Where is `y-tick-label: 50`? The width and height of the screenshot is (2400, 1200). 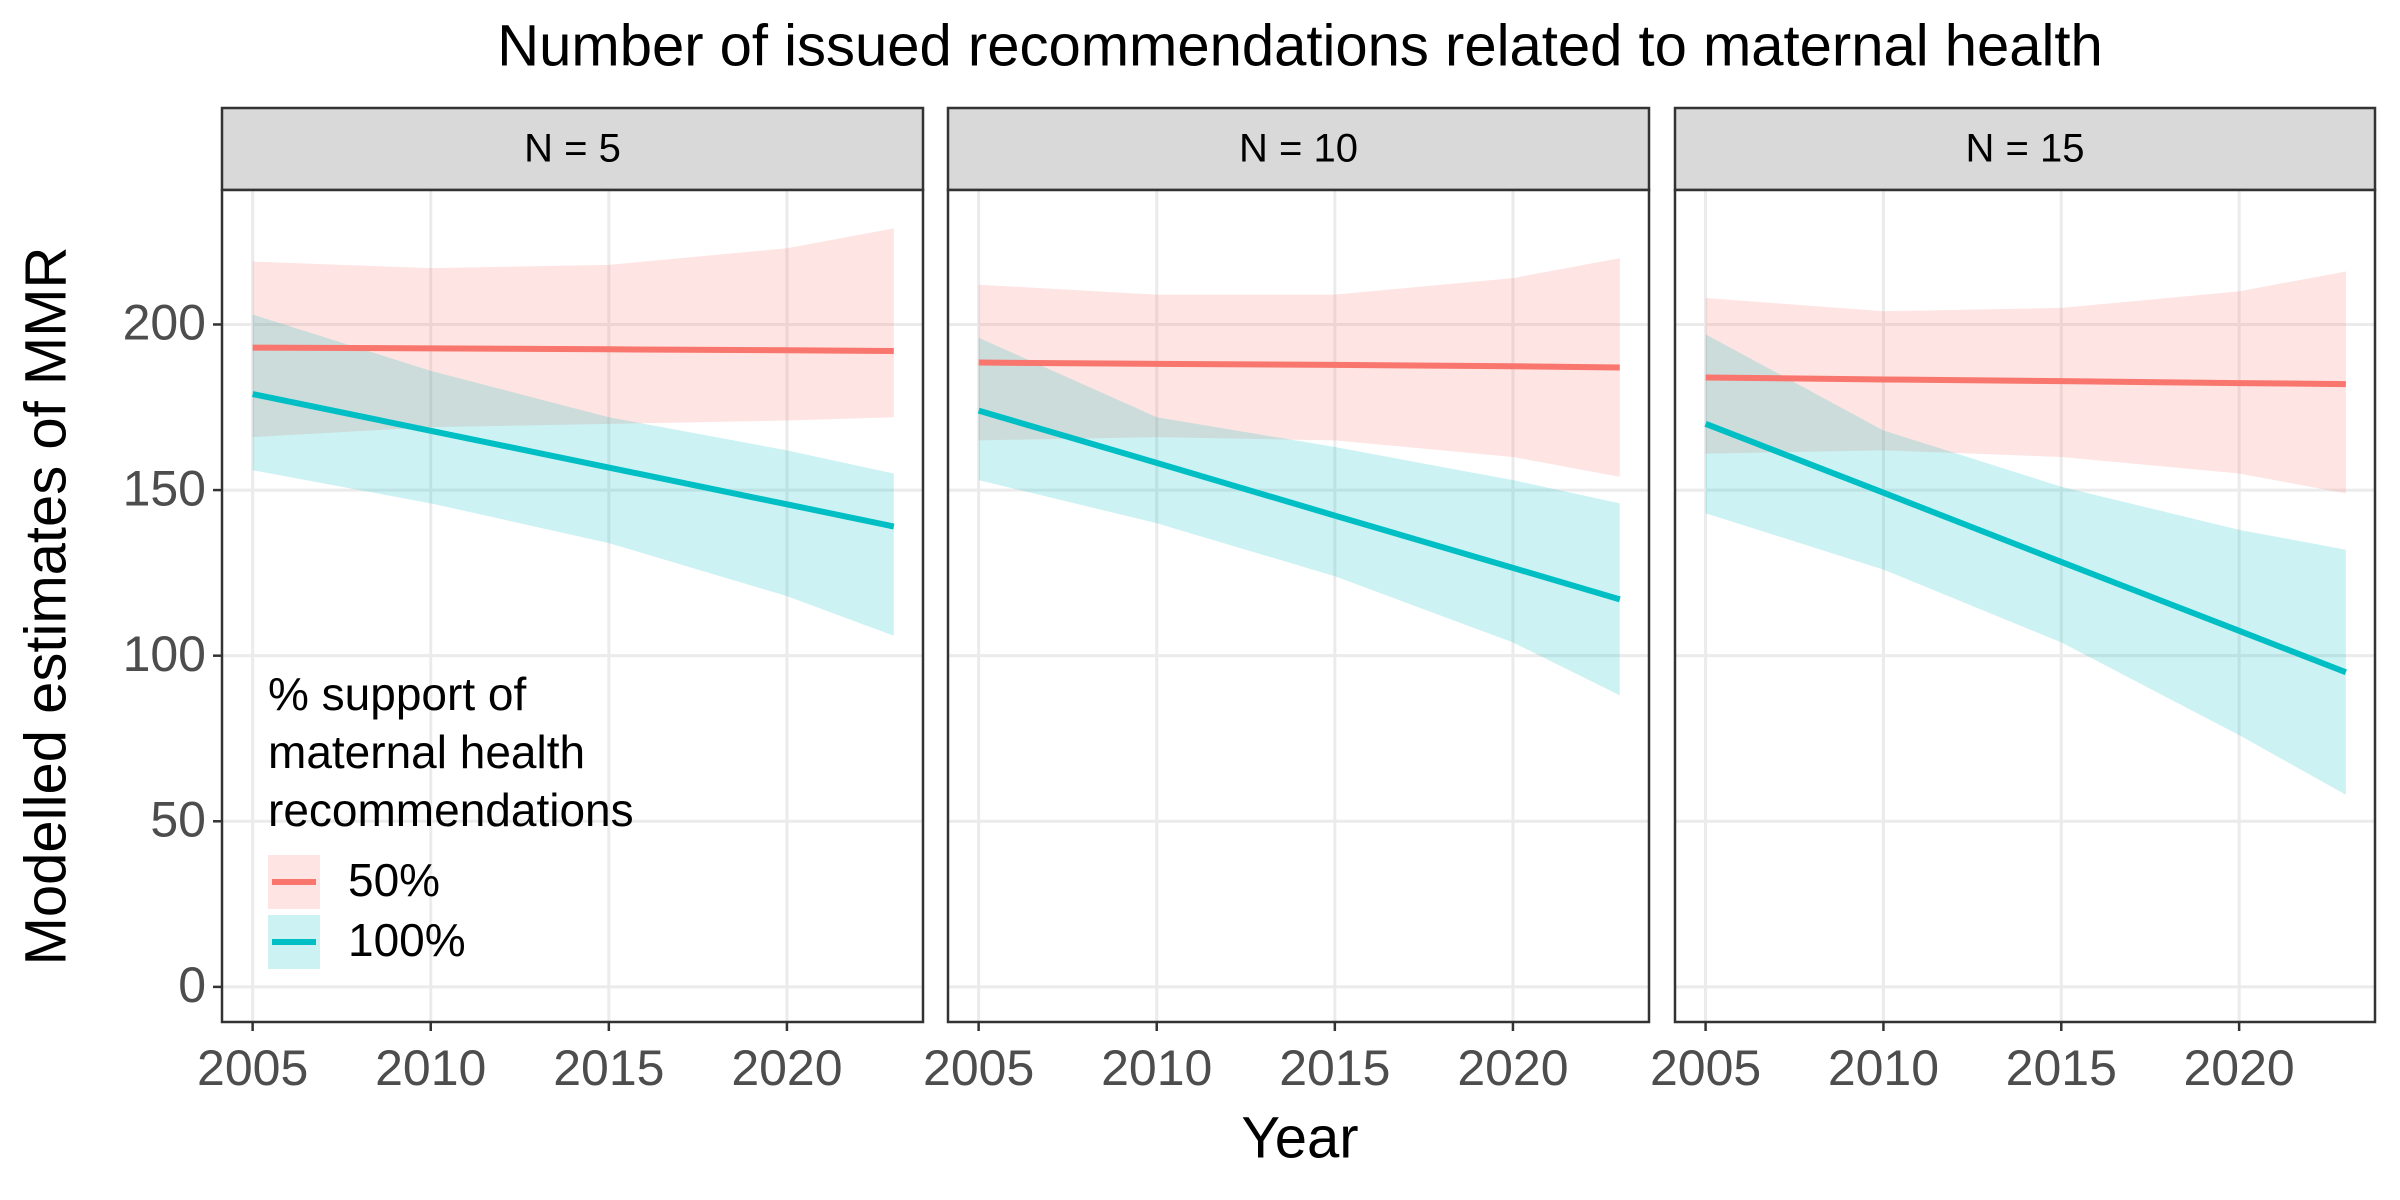
y-tick-label: 50 is located at coordinates (178, 819).